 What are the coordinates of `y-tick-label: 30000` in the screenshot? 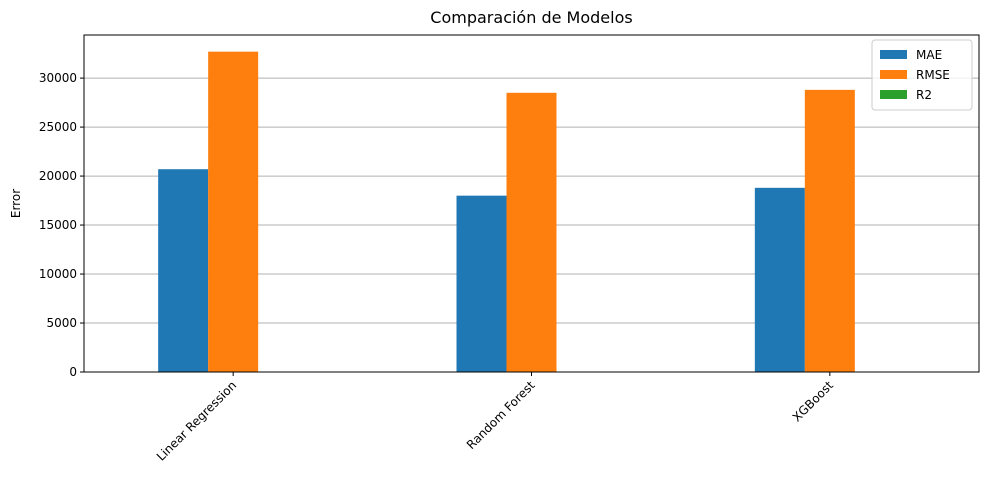 It's located at (58, 78).